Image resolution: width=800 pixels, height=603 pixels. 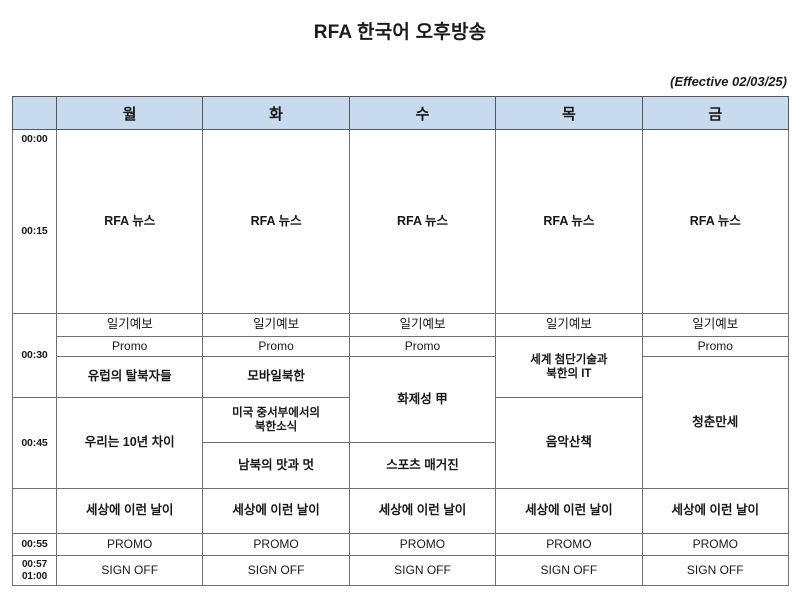 I want to click on cell-signoff-wednesday: SIGN OFF, so click(x=422, y=570).